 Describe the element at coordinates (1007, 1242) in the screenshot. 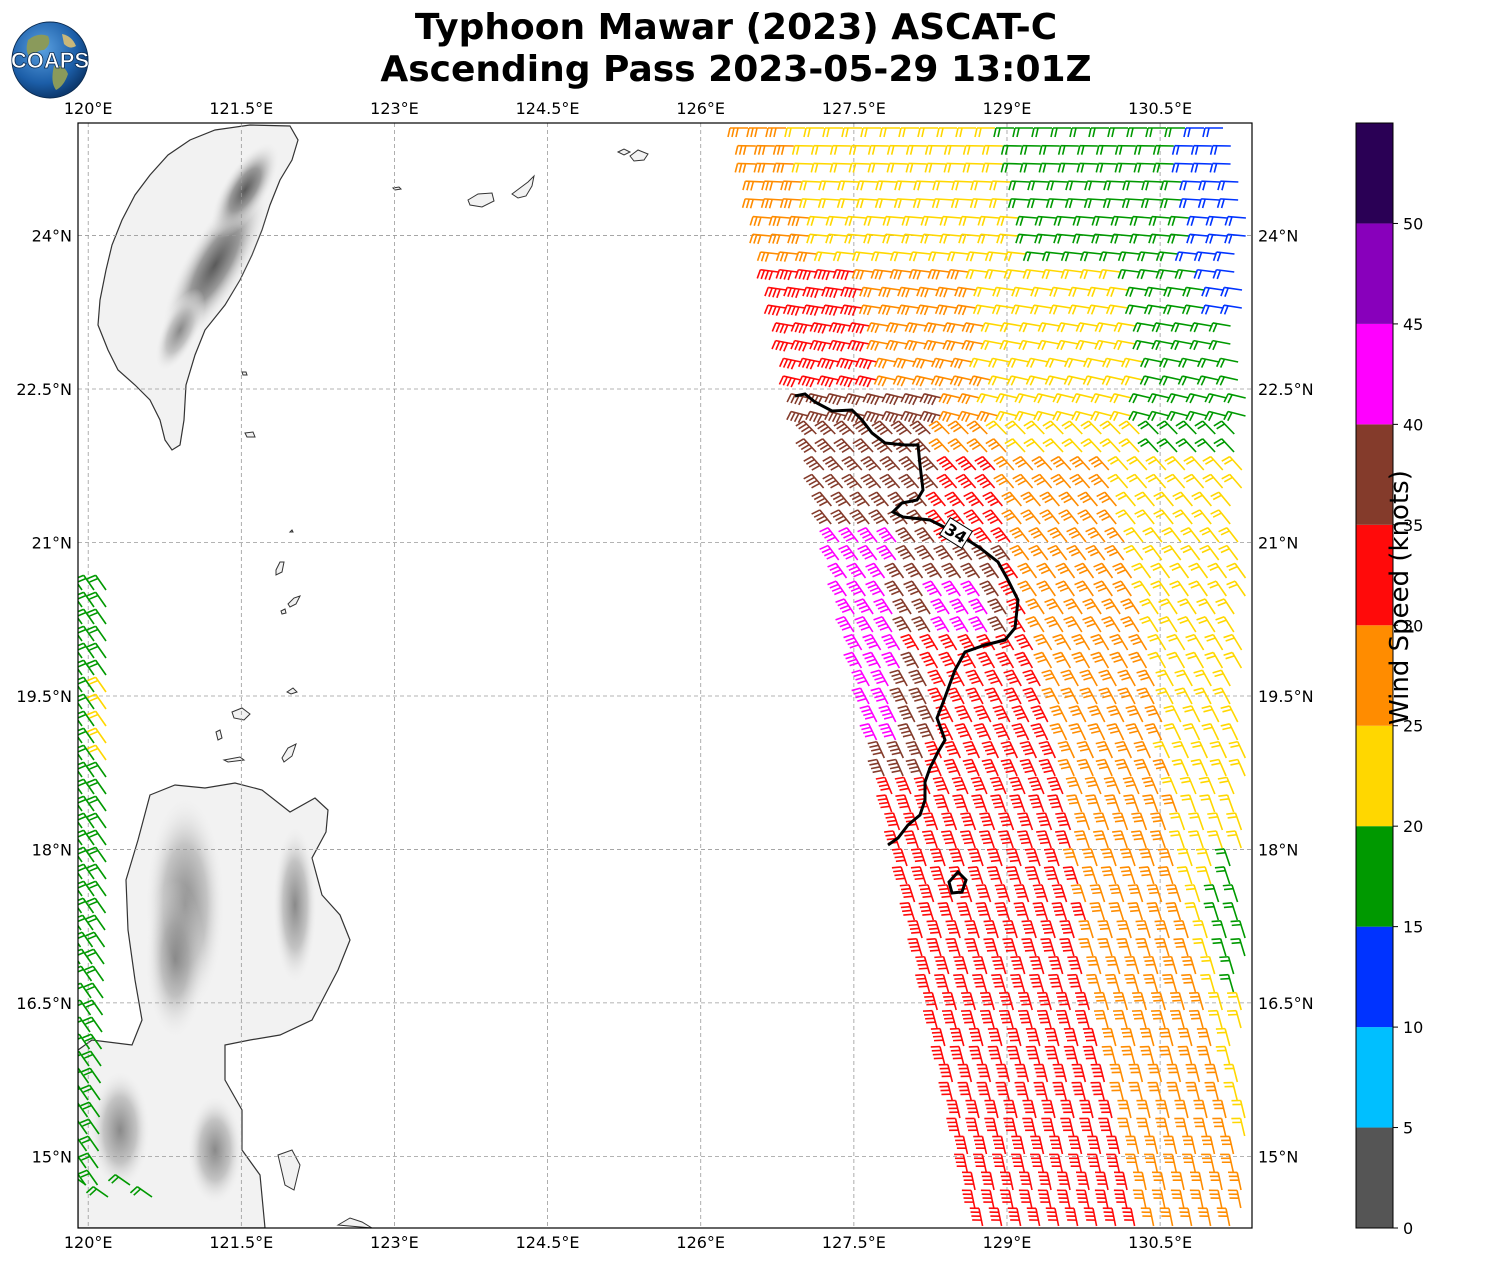

I see `lon-tick-label-bottom: 129°E` at that location.